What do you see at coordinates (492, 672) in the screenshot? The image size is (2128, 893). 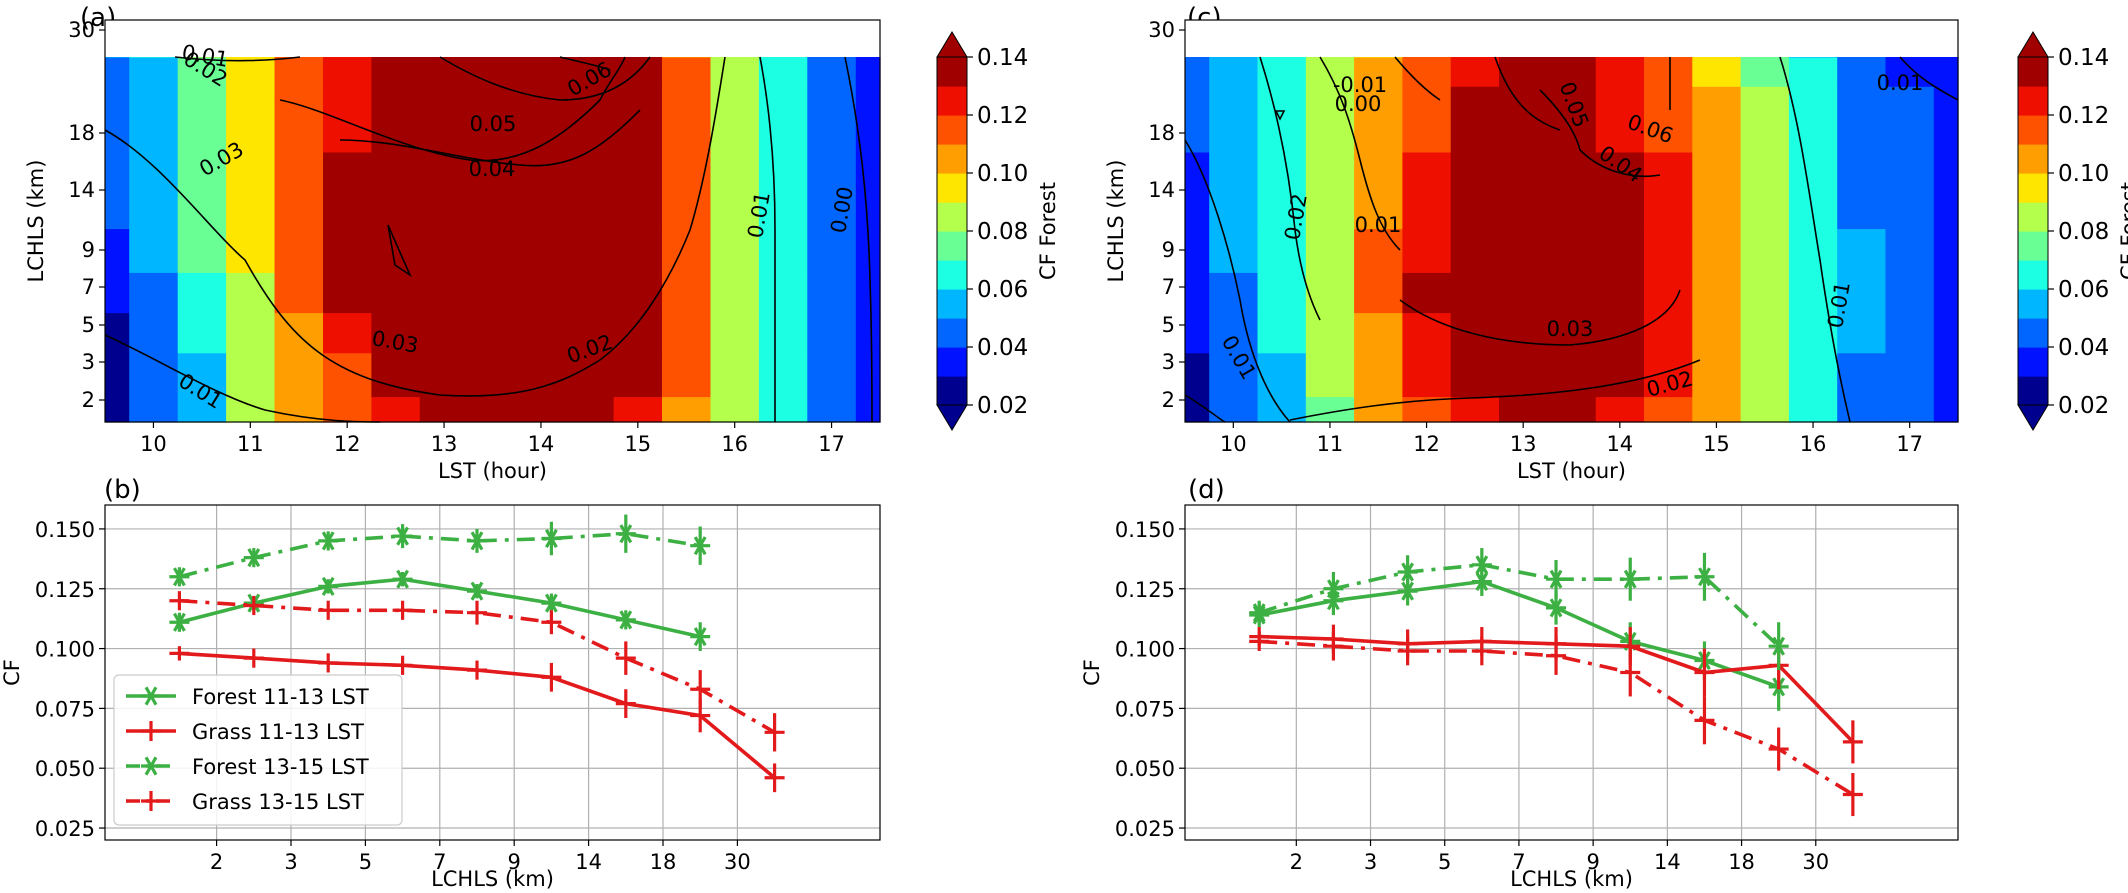 I see `axes-frame` at bounding box center [492, 672].